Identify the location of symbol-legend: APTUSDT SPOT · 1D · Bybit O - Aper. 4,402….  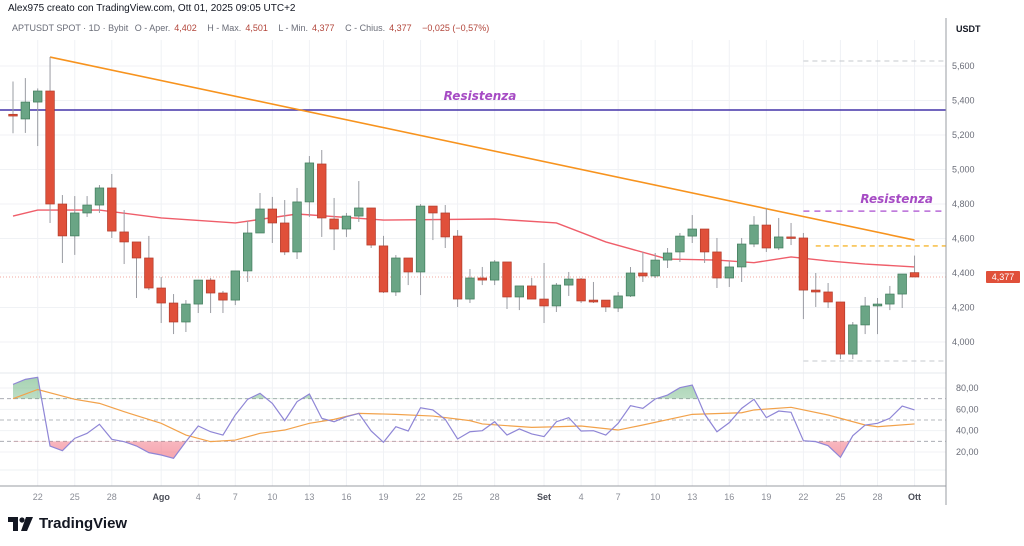
(252, 28).